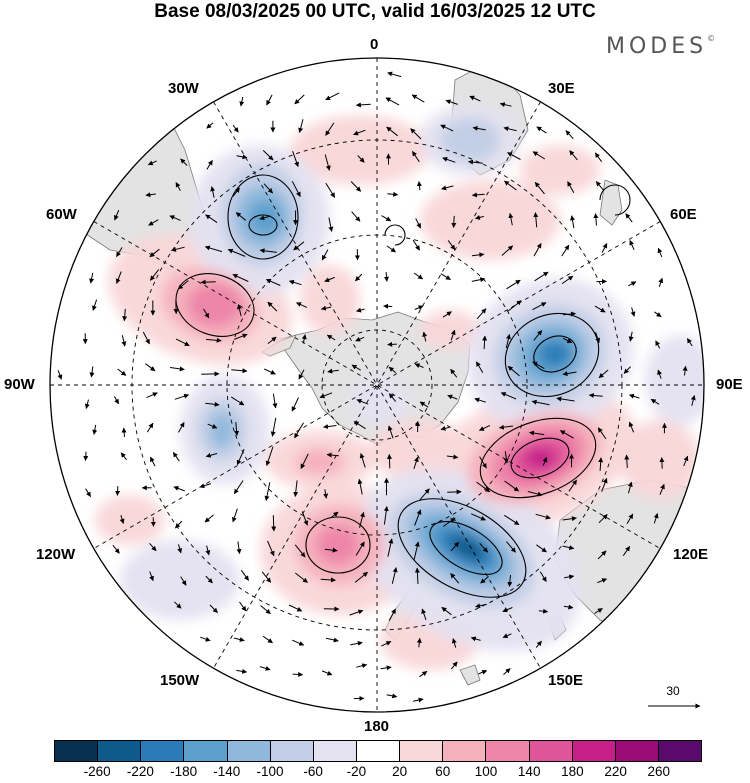 The height and width of the screenshot is (783, 750). I want to click on brand-logo: MODES©, so click(660, 46).